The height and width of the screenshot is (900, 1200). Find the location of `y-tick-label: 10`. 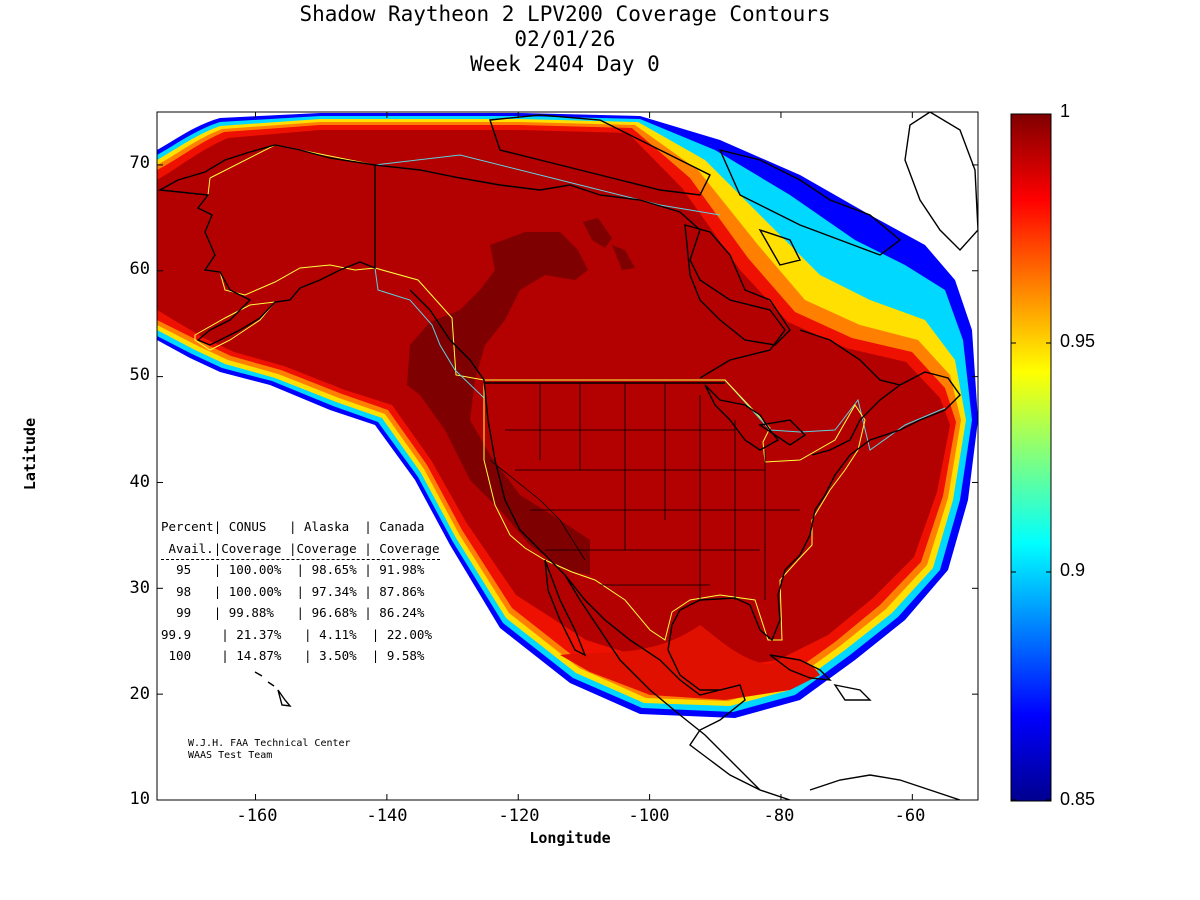

y-tick-label: 10 is located at coordinates (139, 799).